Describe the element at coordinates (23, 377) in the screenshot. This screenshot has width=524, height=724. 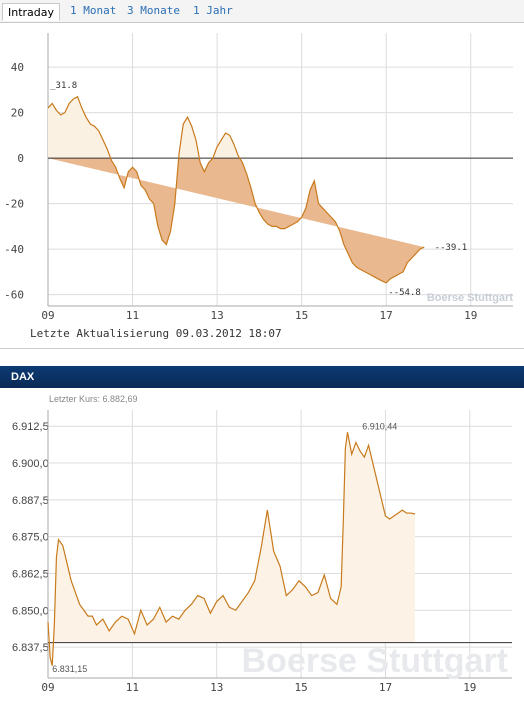
I see `dax-title: DAX` at that location.